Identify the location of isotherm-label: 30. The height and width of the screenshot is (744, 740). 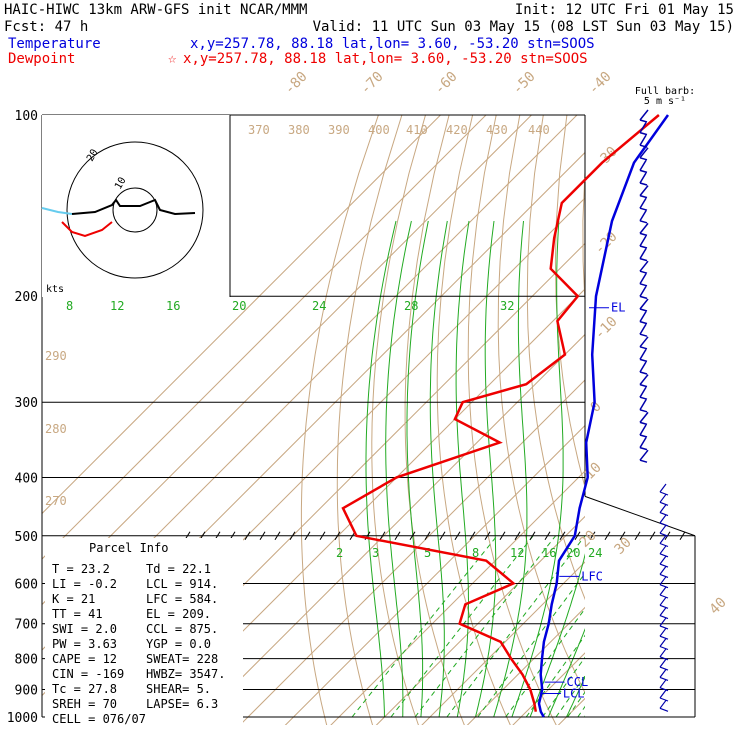
(623, 546).